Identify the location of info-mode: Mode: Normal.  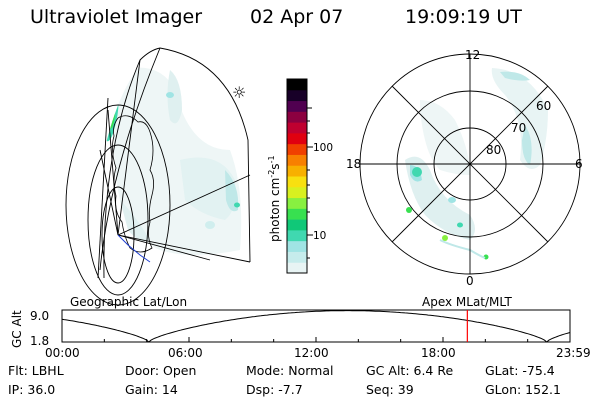
(289, 370).